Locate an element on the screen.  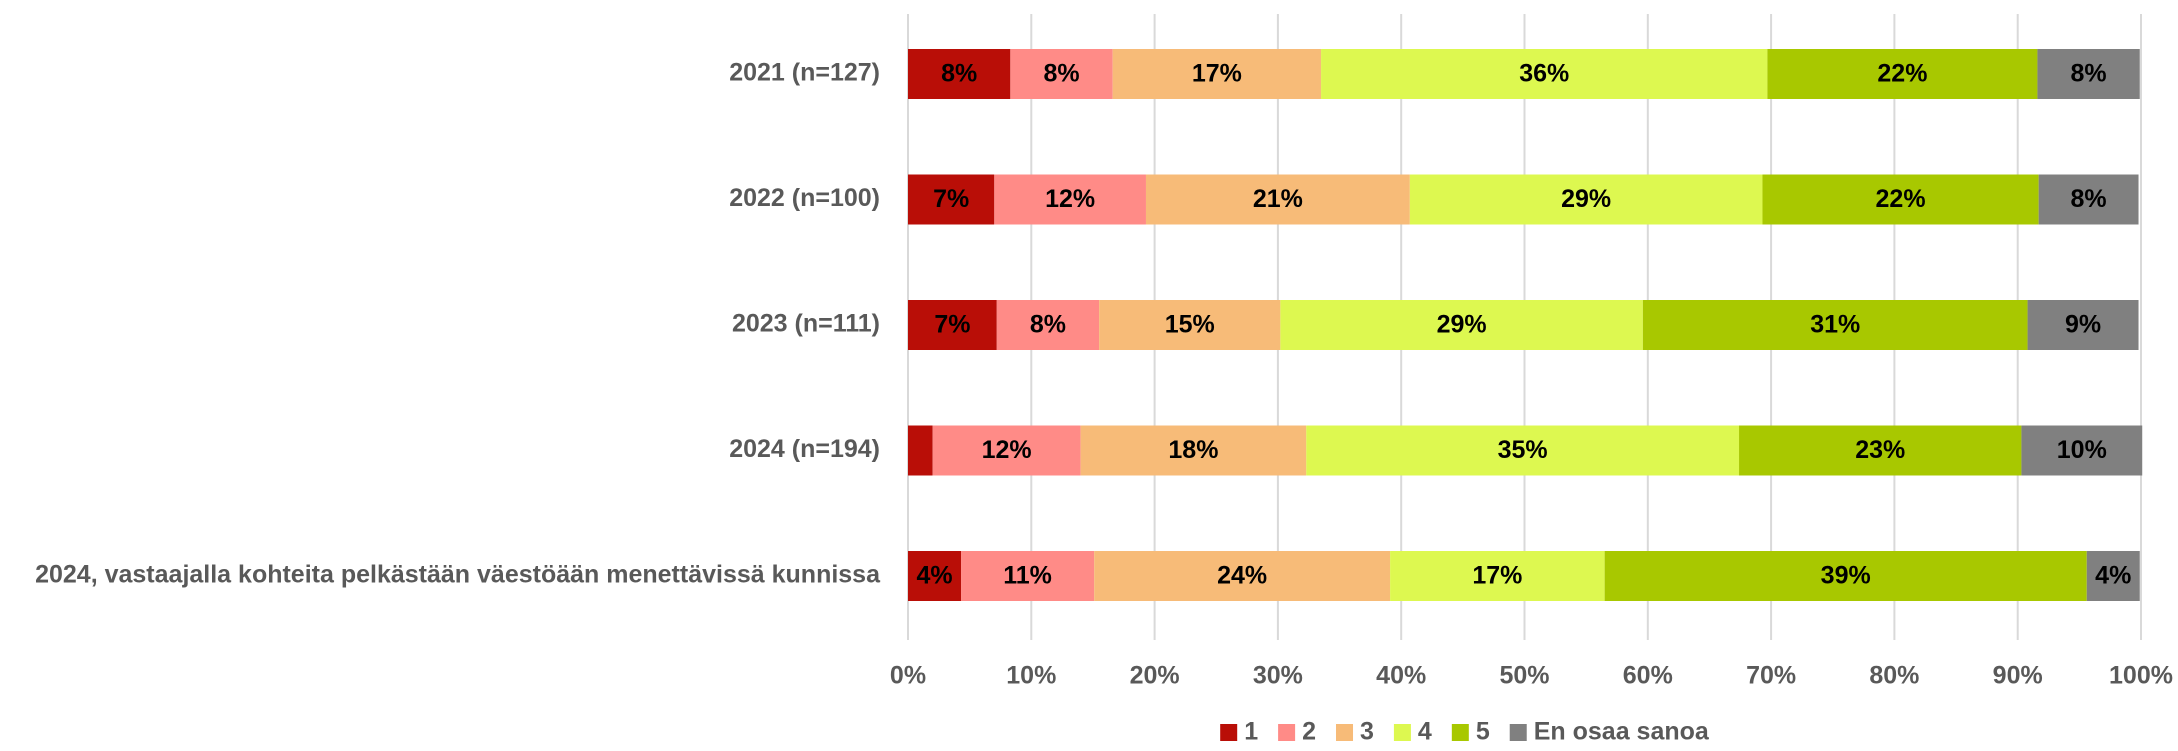
value-label: 24% is located at coordinates (1242, 576).